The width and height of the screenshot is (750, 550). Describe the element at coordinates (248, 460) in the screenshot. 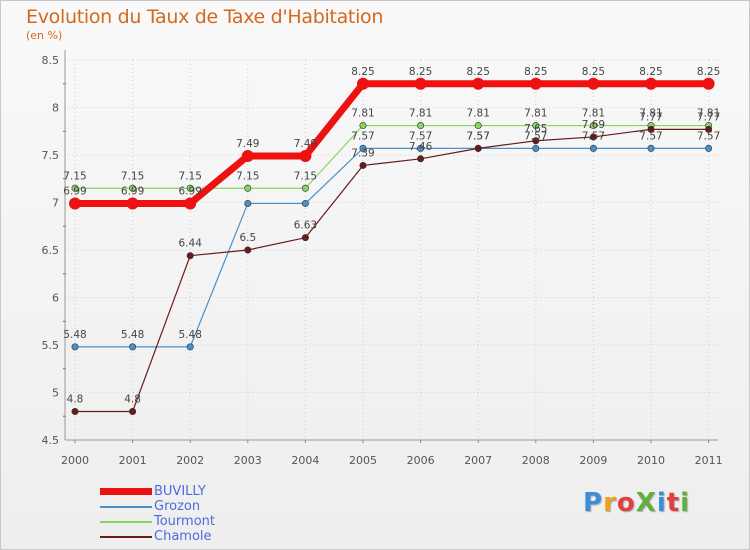

I see `x-tick-label: 2003` at that location.